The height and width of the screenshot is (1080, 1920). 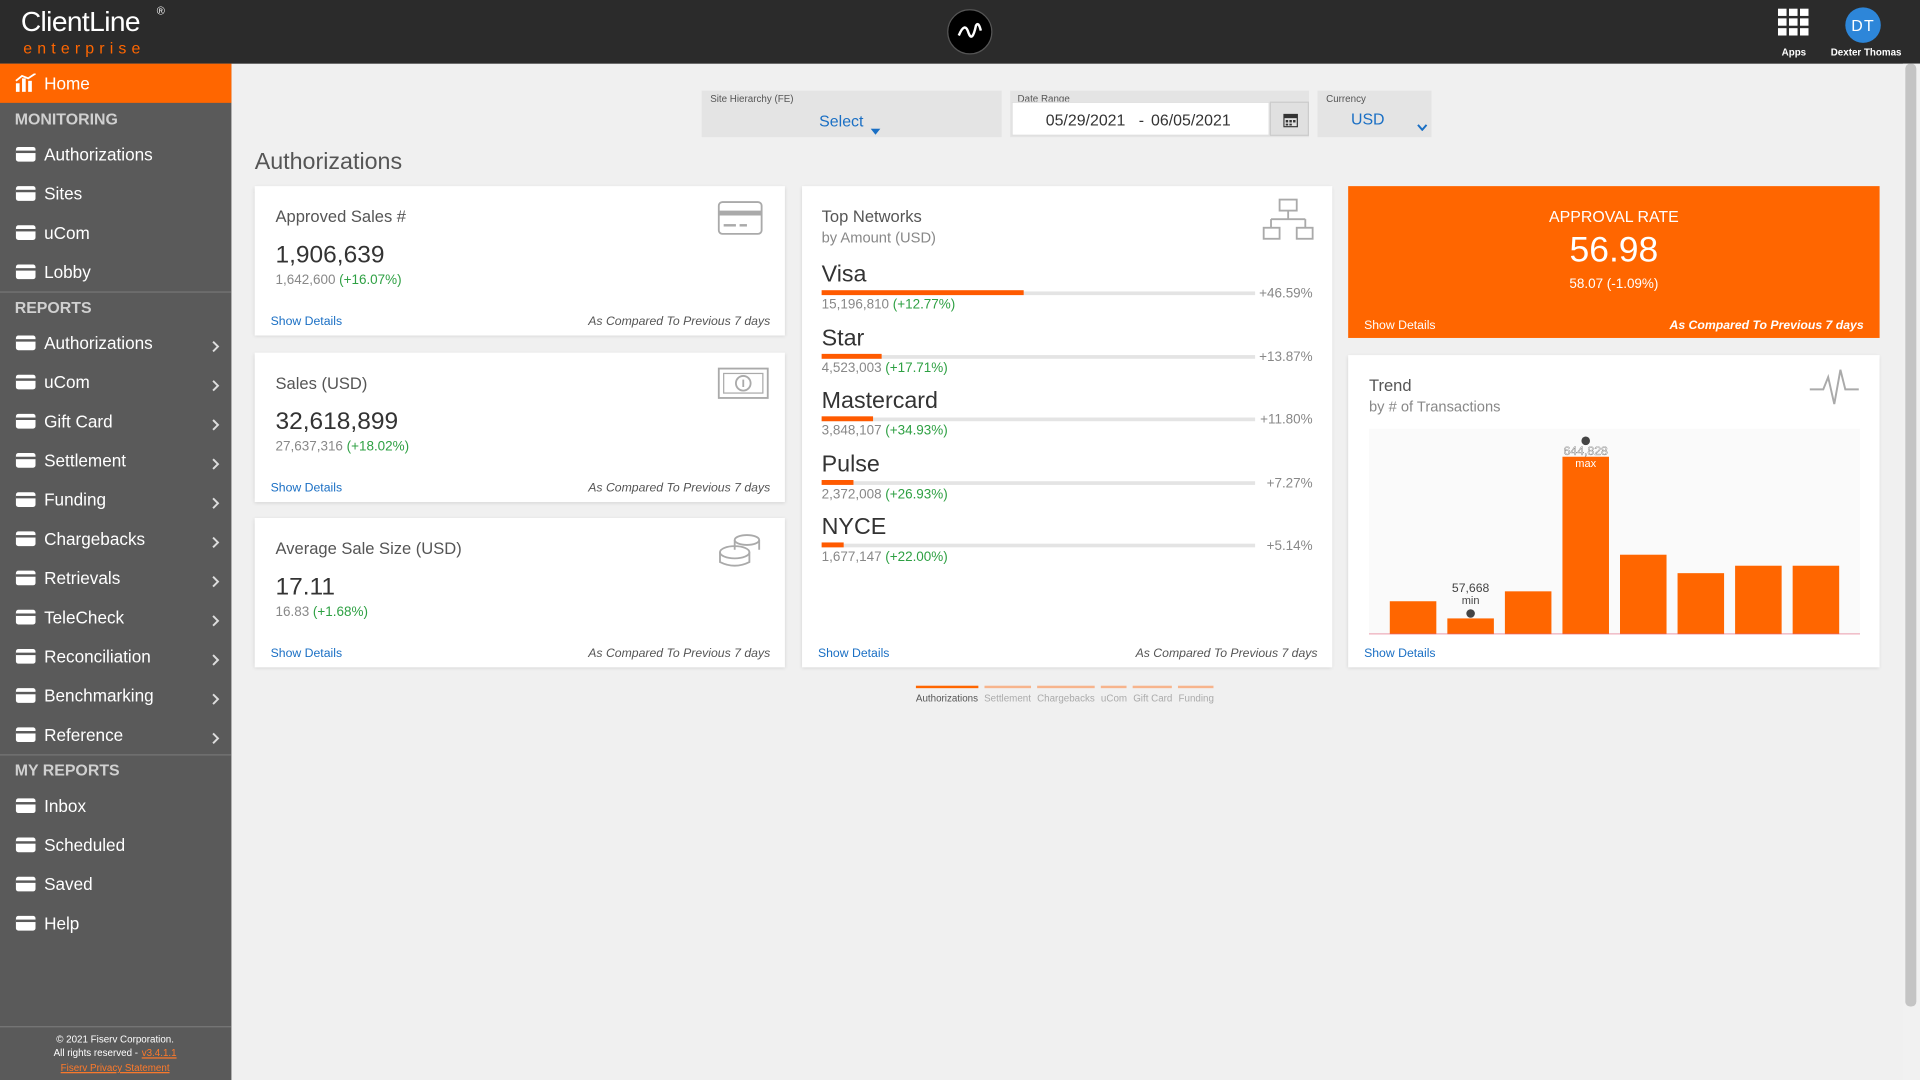 What do you see at coordinates (115, 734) in the screenshot?
I see `menu-item: Reference` at bounding box center [115, 734].